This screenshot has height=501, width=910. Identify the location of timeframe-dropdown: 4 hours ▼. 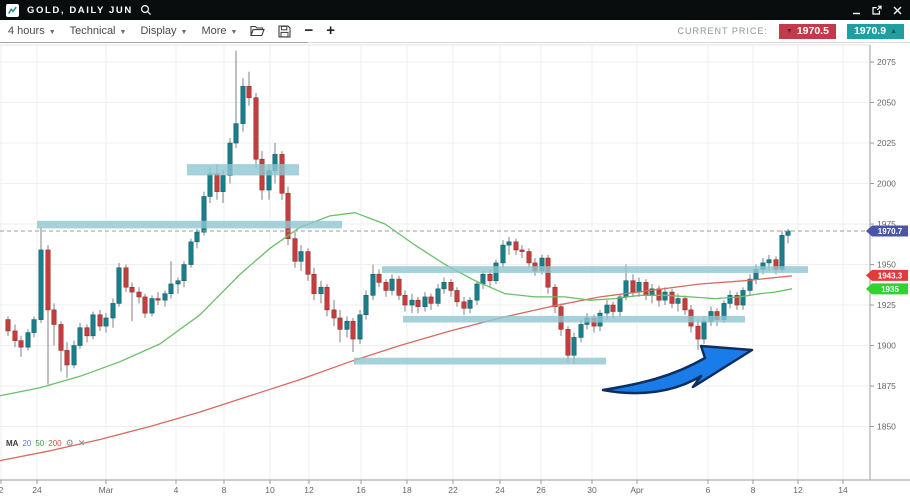
(32, 31).